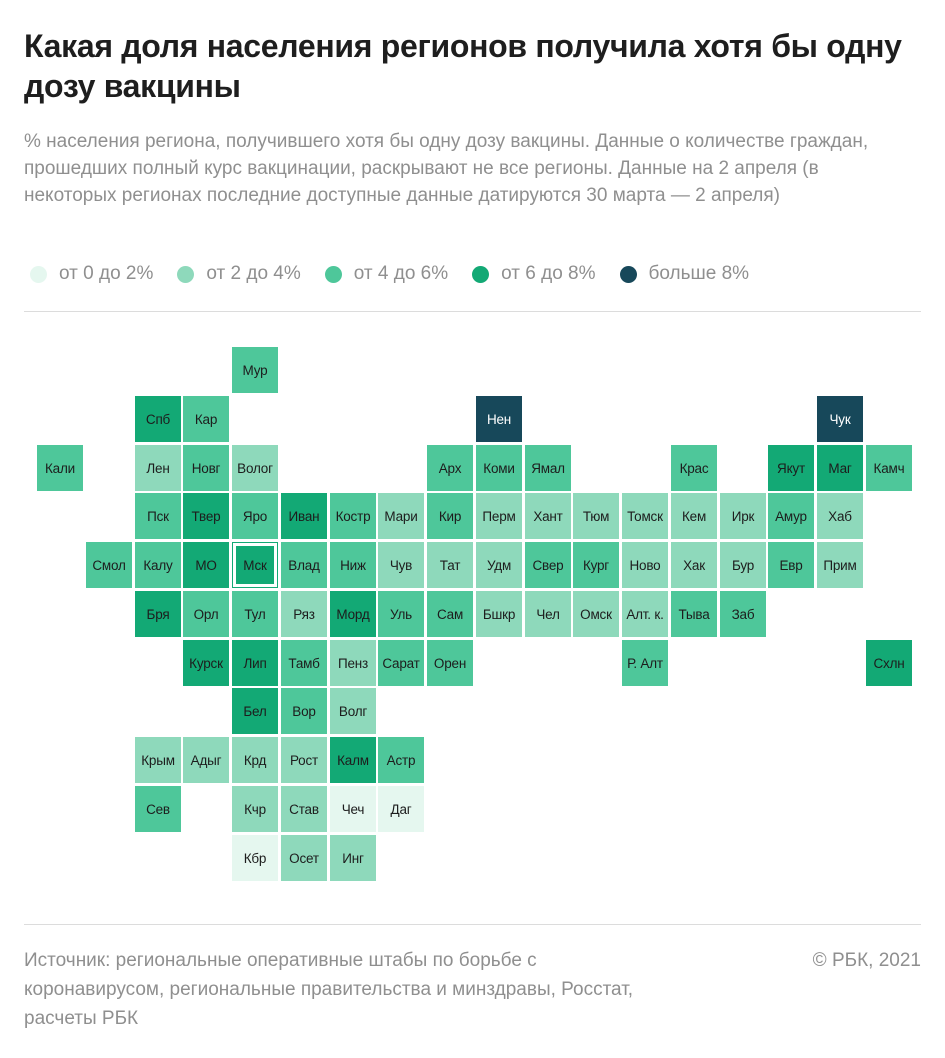 This screenshot has width=945, height=1058. Describe the element at coordinates (206, 419) in the screenshot. I see `region-tile: Кар` at that location.